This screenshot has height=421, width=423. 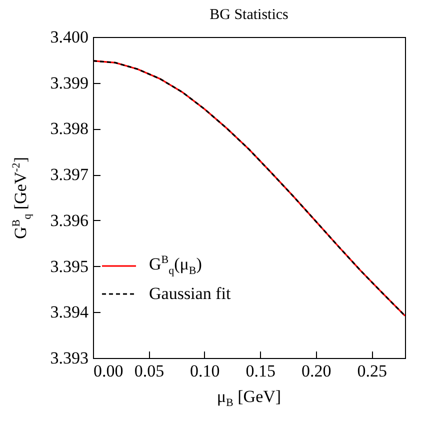 I want to click on x-tick-label: 0.10, so click(x=205, y=371).